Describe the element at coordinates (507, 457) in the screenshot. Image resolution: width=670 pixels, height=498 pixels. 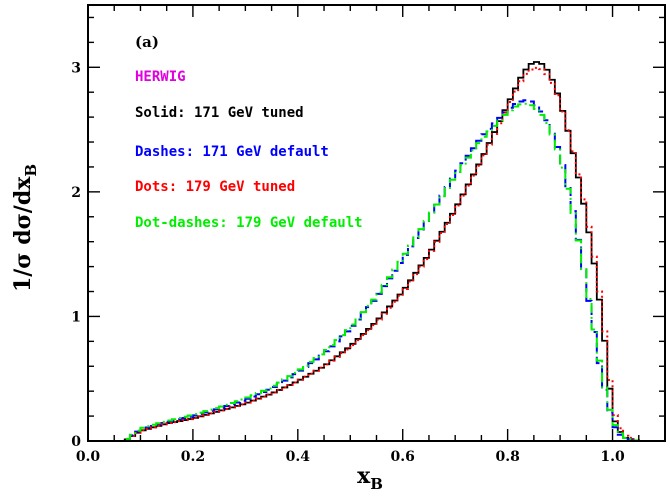
I see `x-tick-label: 0.8` at that location.